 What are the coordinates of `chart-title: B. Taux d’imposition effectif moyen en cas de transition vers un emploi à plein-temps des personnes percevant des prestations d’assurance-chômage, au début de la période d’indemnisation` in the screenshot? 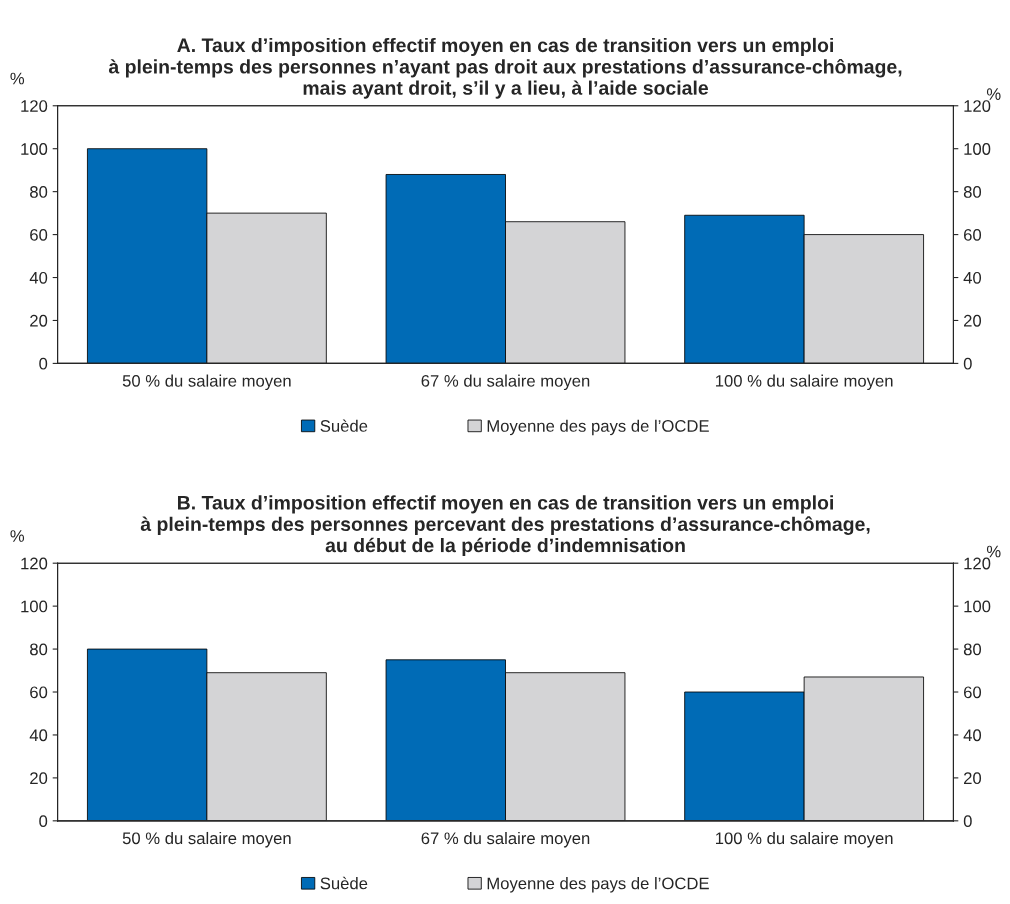 It's located at (505, 526).